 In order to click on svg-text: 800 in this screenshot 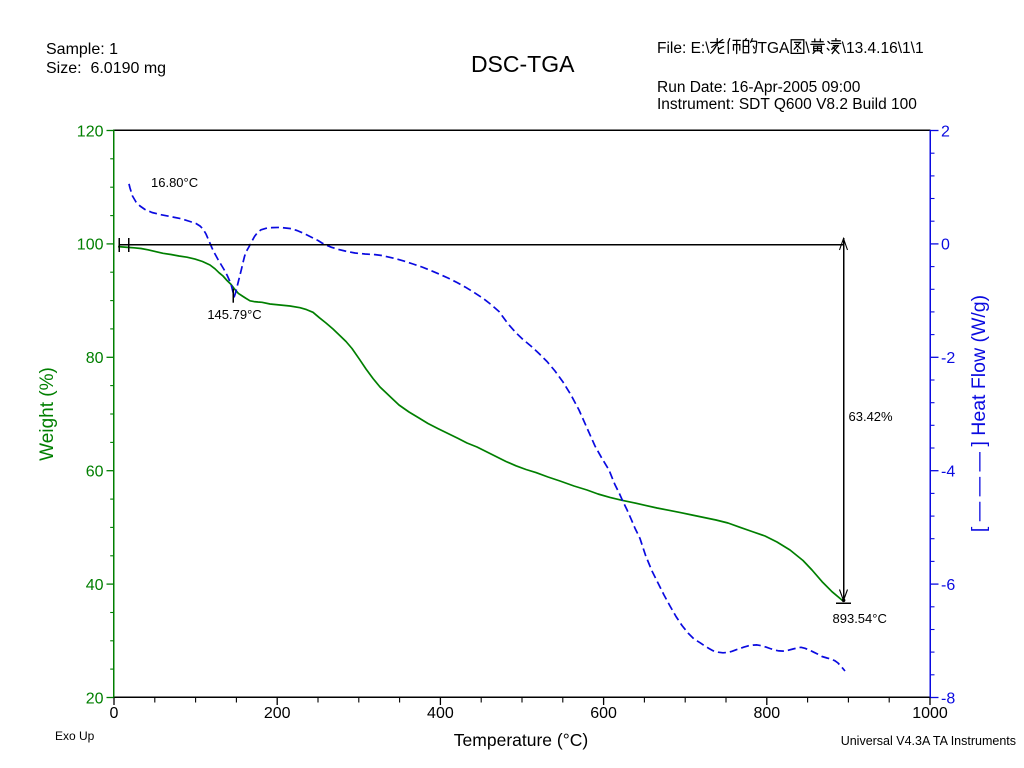, I will do `click(766, 713)`.